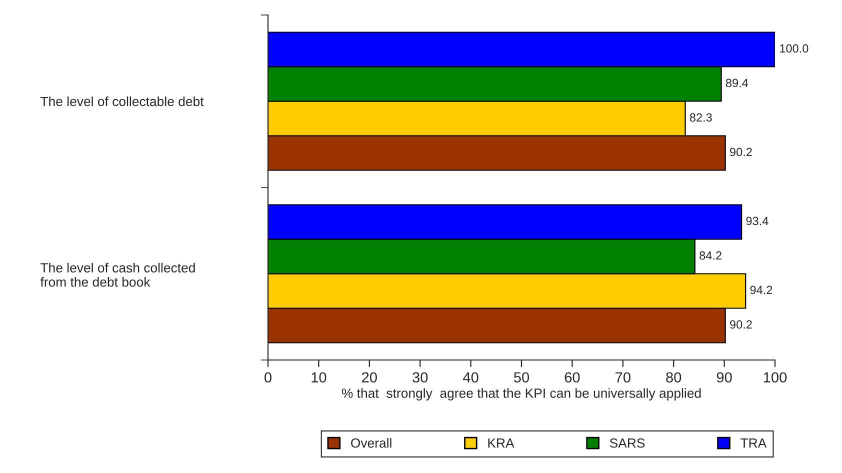 The image size is (842, 473). I want to click on data-label: 84.2, so click(711, 255).